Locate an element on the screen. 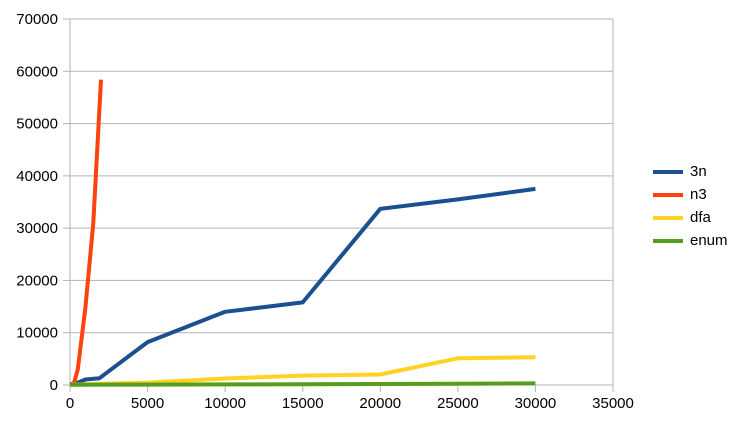 The height and width of the screenshot is (430, 756). y-axis-label-10000: 10000 is located at coordinates (37, 333).